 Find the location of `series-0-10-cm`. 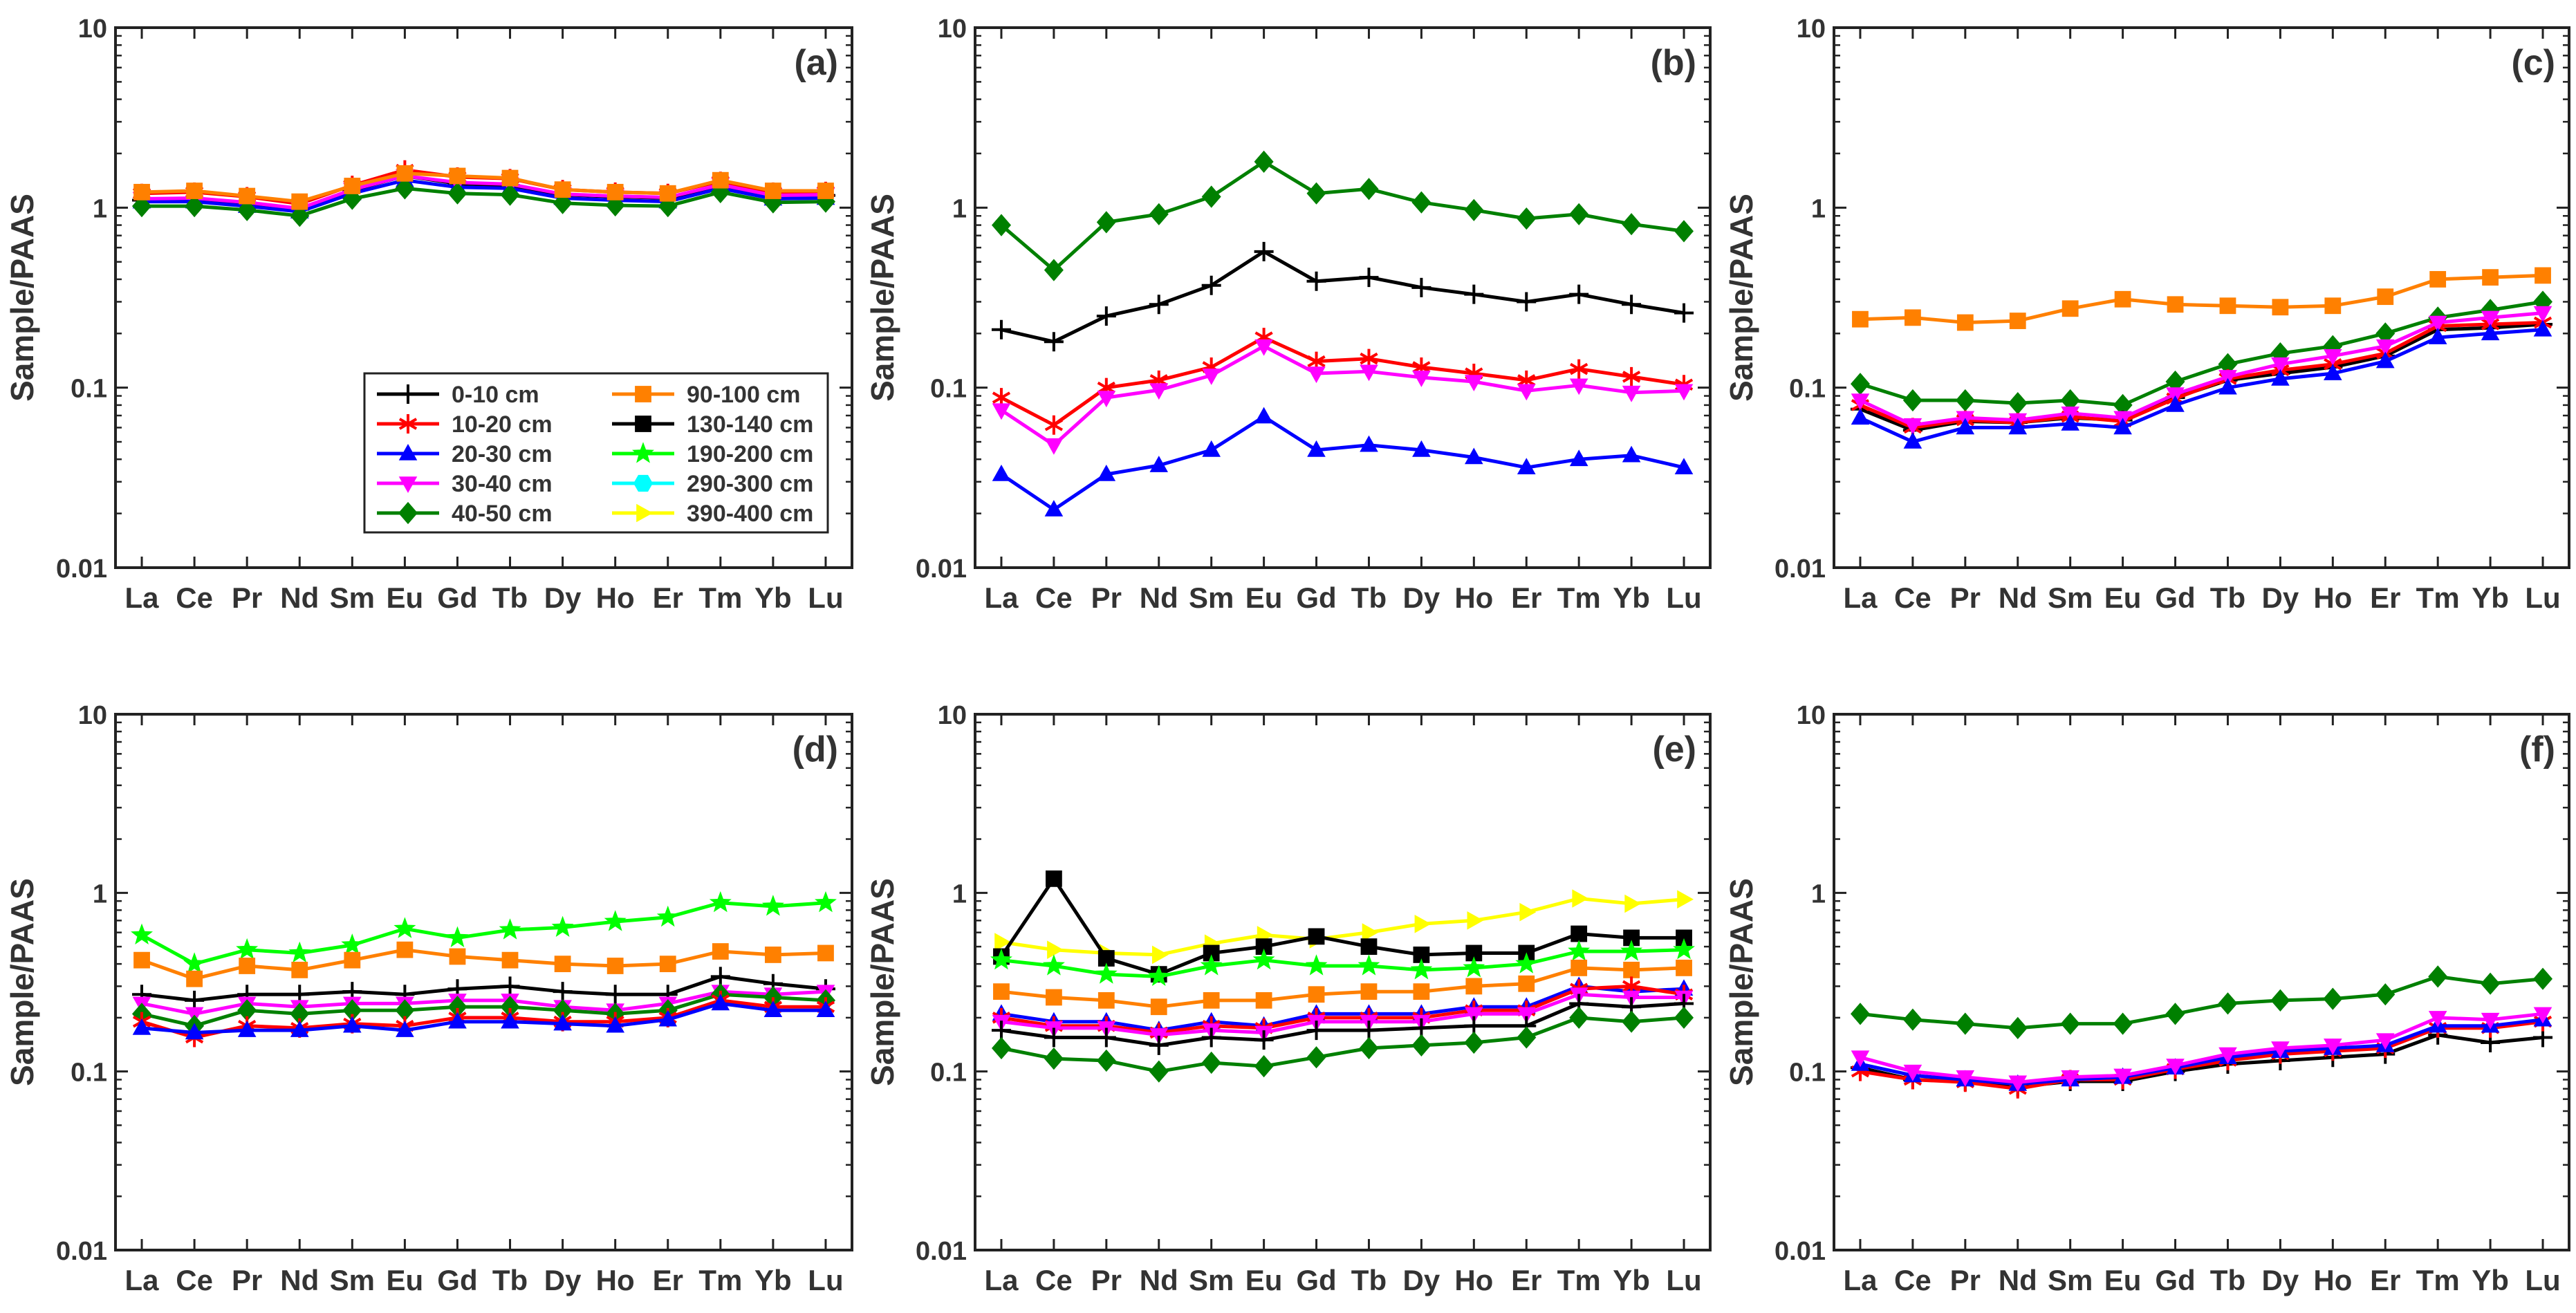

series-0-10-cm is located at coordinates (1343, 1024).